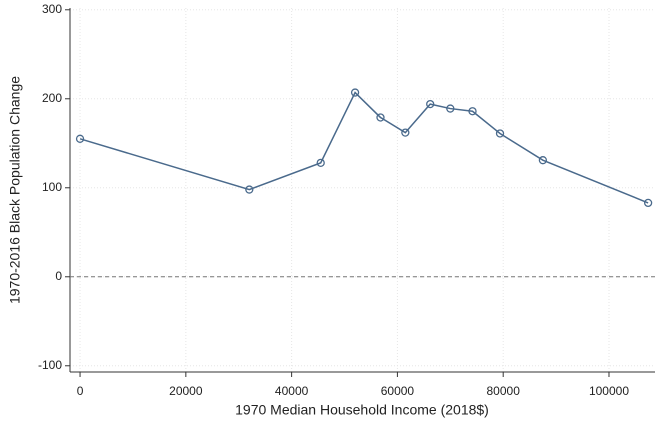 The image size is (656, 427). I want to click on y-tick-label: 100, so click(52, 187).